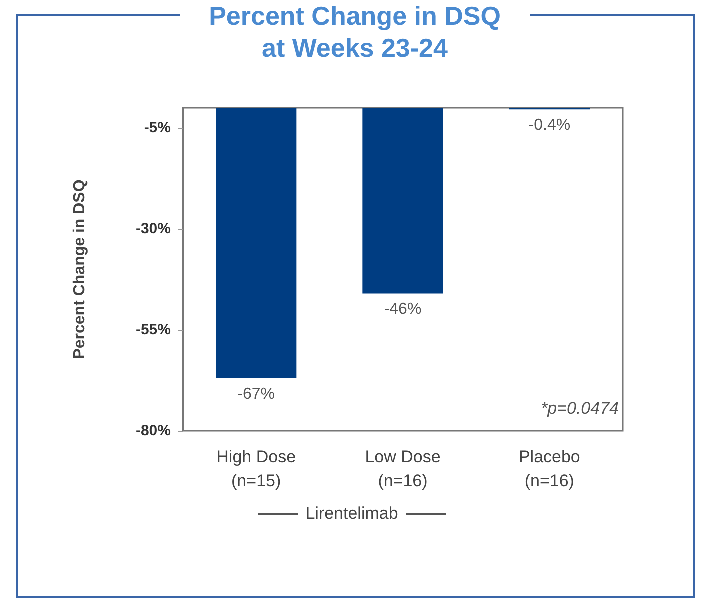  What do you see at coordinates (403, 469) in the screenshot?
I see `x-tick-label: Low Dose (n=16)` at bounding box center [403, 469].